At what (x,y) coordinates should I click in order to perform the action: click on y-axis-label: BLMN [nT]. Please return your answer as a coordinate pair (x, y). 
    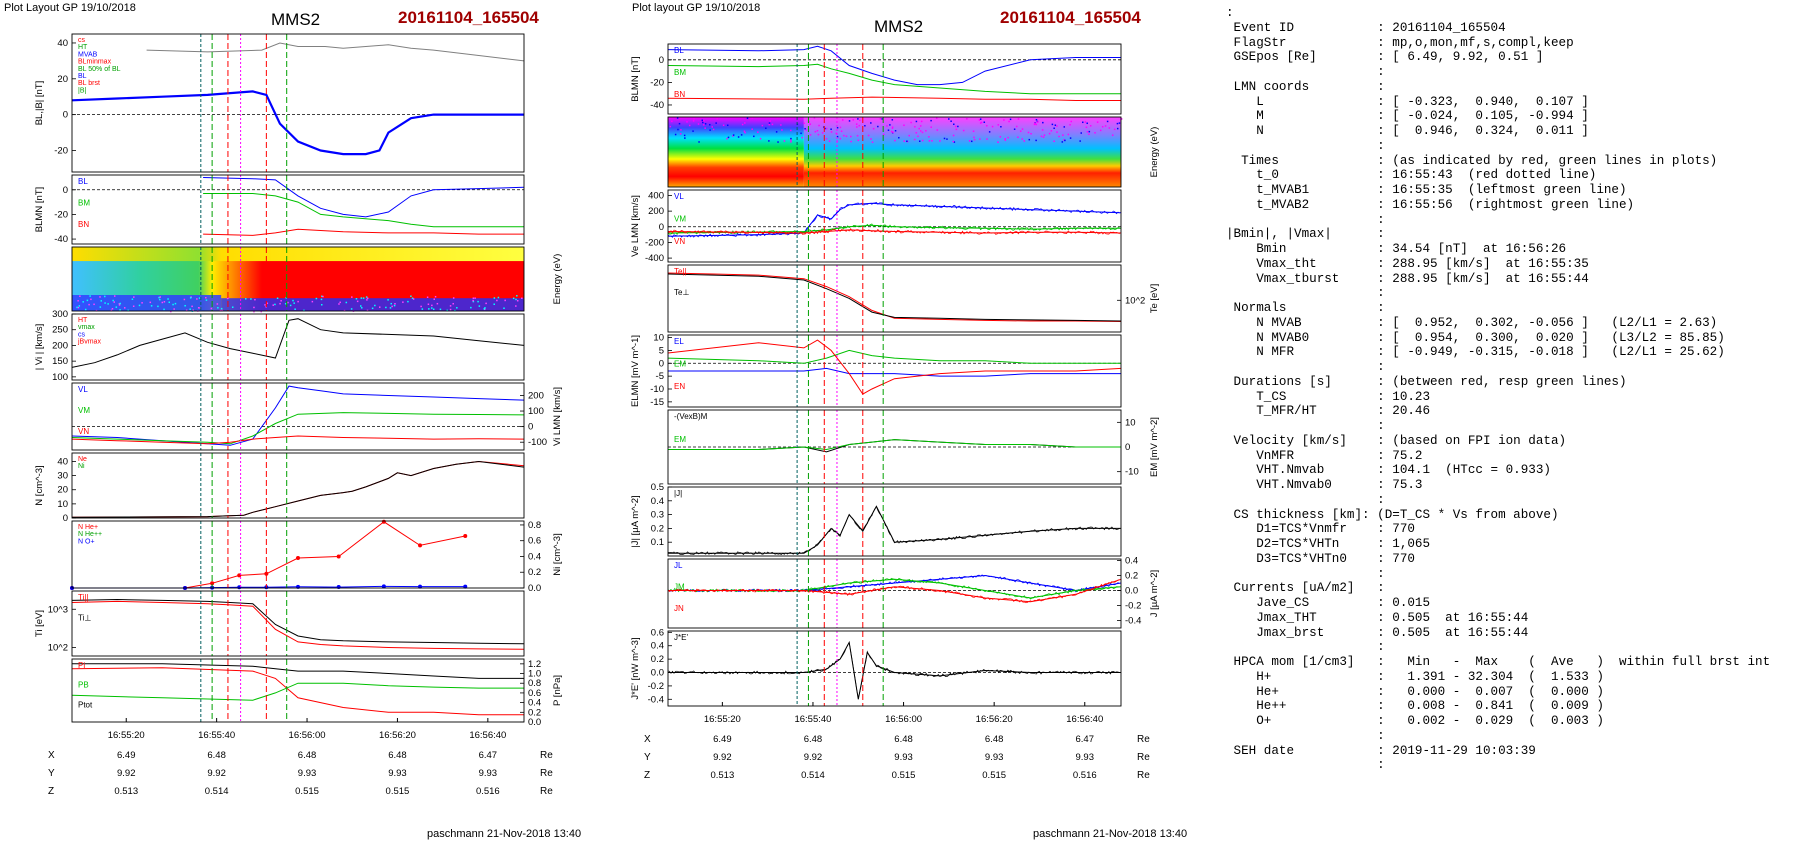
    Looking at the image, I should click on (635, 78).